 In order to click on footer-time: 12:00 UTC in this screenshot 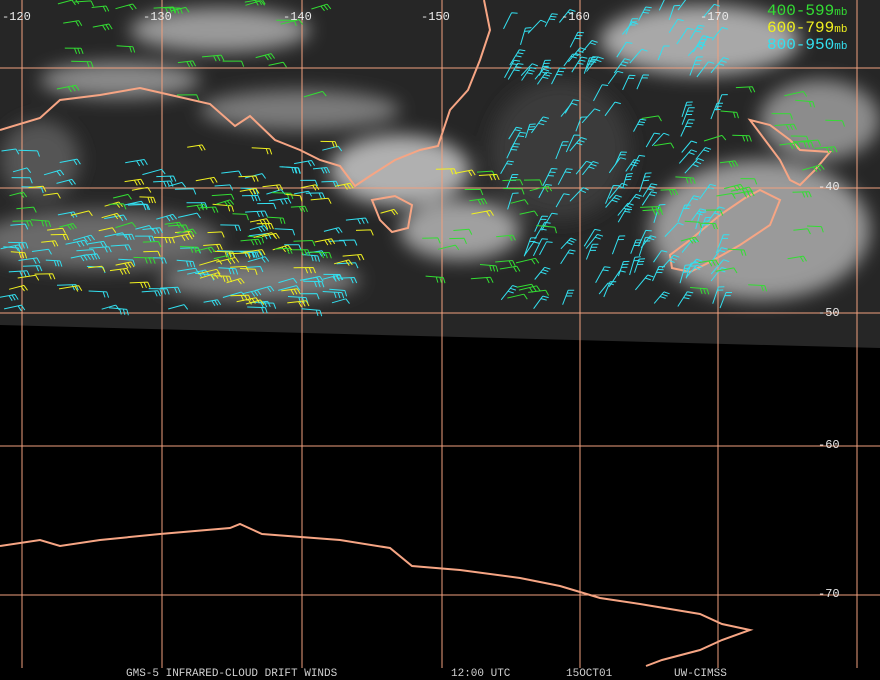, I will do `click(481, 674)`.